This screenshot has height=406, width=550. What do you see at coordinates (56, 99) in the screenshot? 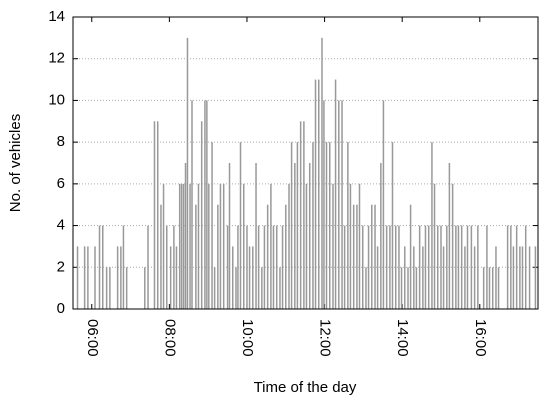
I see `y-tick-label: 10` at bounding box center [56, 99].